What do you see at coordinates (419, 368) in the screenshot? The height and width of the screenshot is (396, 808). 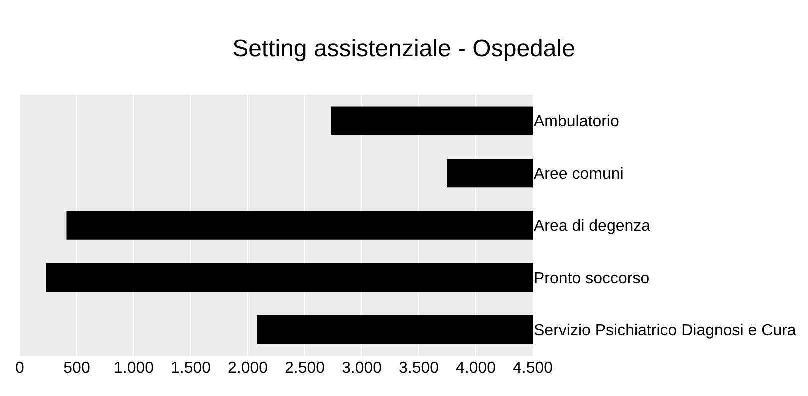 I see `x-tick-label: 3.500` at bounding box center [419, 368].